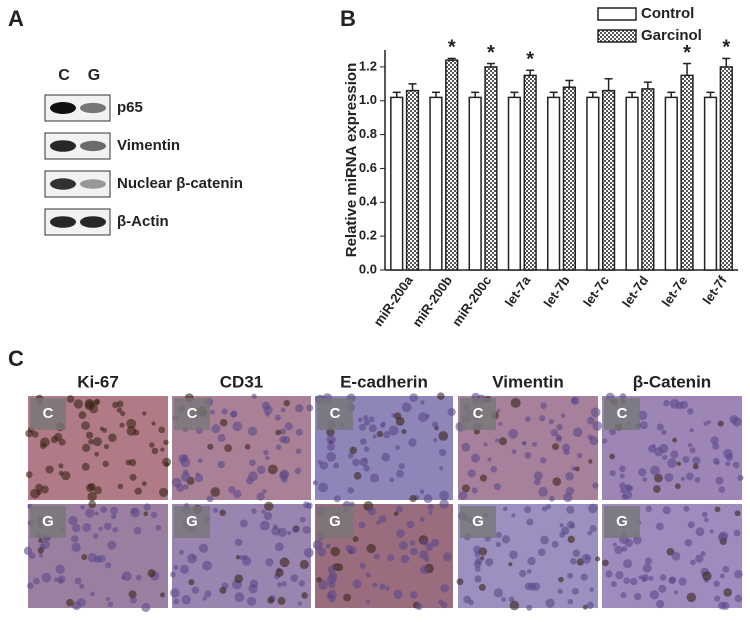  I want to click on inset, so click(48, 414).